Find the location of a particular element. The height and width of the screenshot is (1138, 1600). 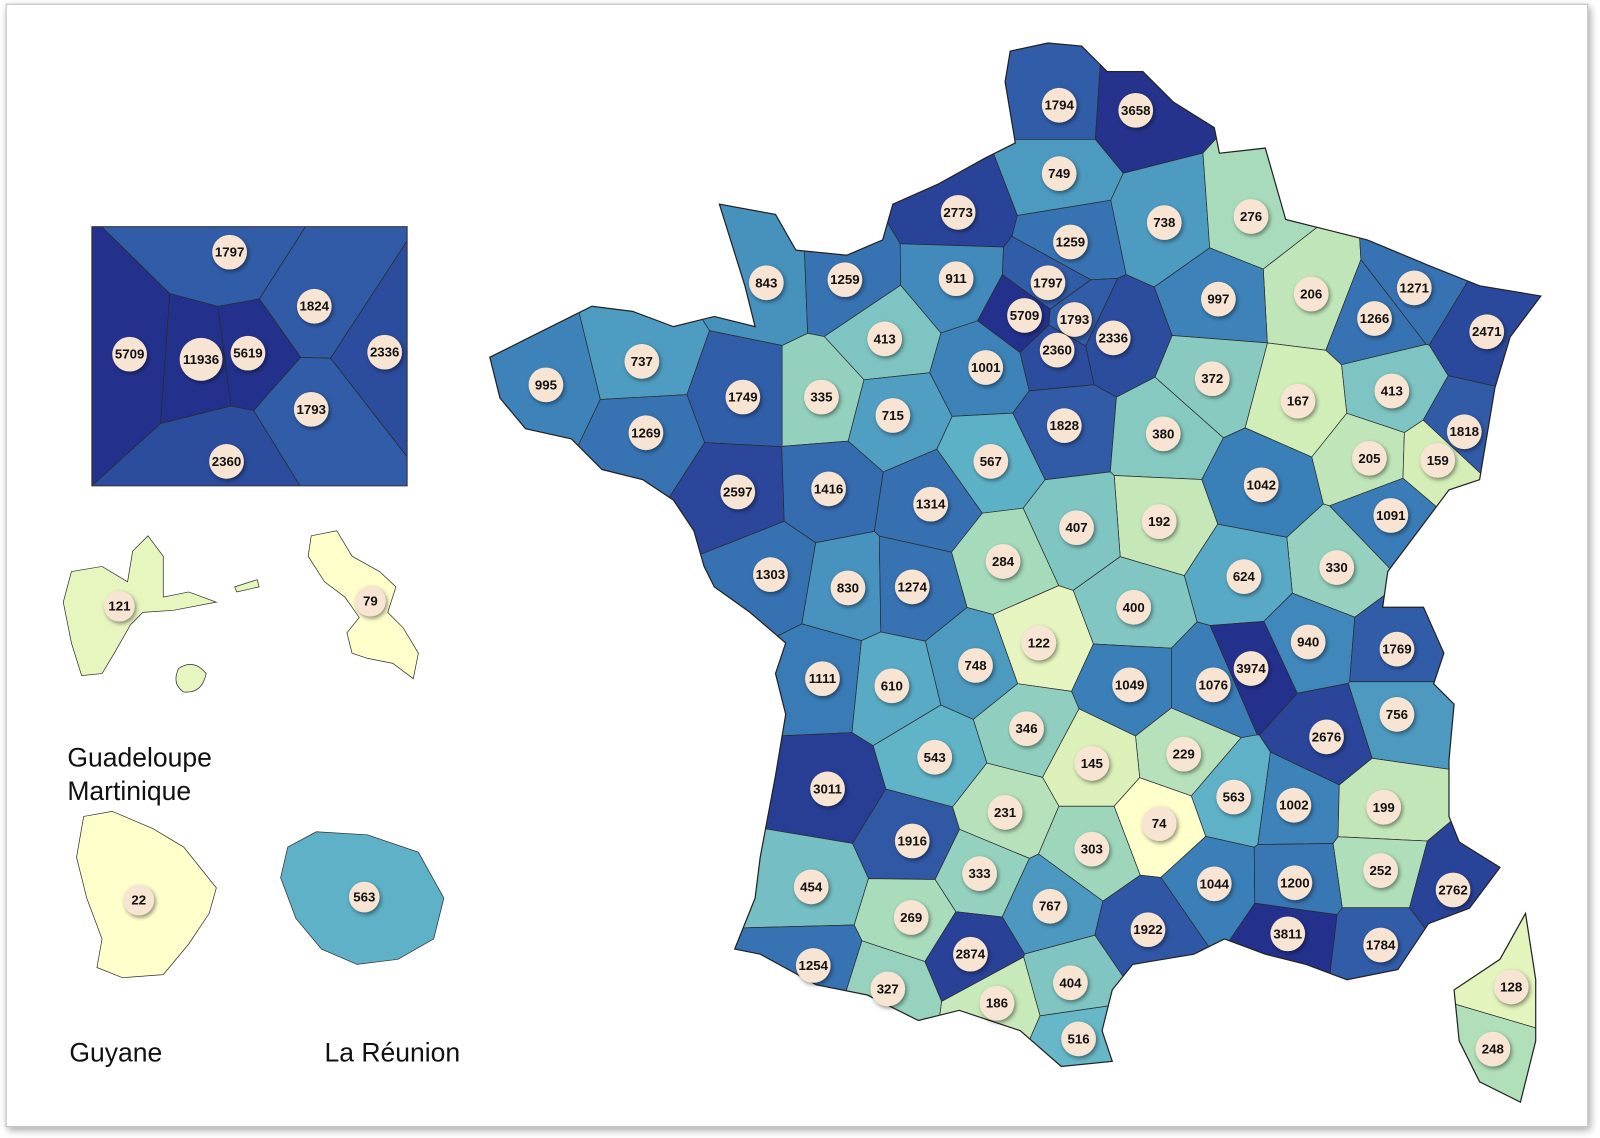

value-label: 2597 is located at coordinates (737, 491).